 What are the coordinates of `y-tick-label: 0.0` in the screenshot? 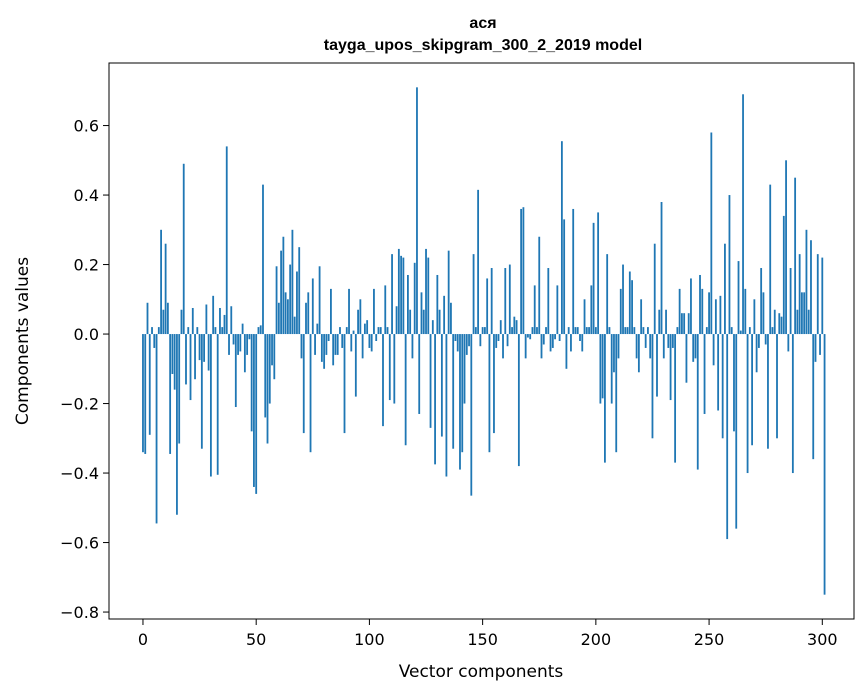 It's located at (86, 334).